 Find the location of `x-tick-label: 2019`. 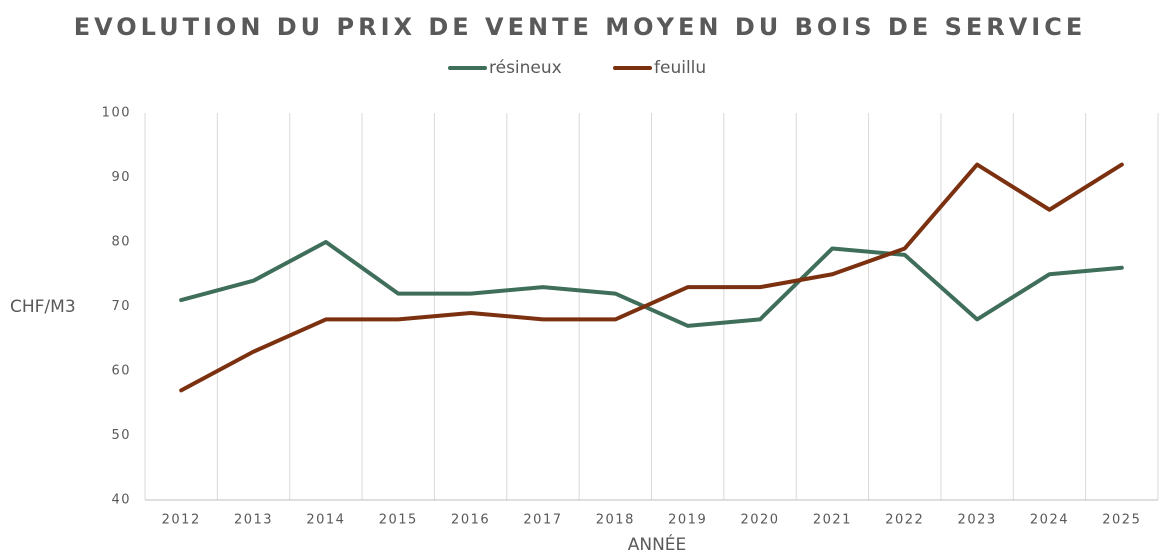

x-tick-label: 2019 is located at coordinates (687, 520).